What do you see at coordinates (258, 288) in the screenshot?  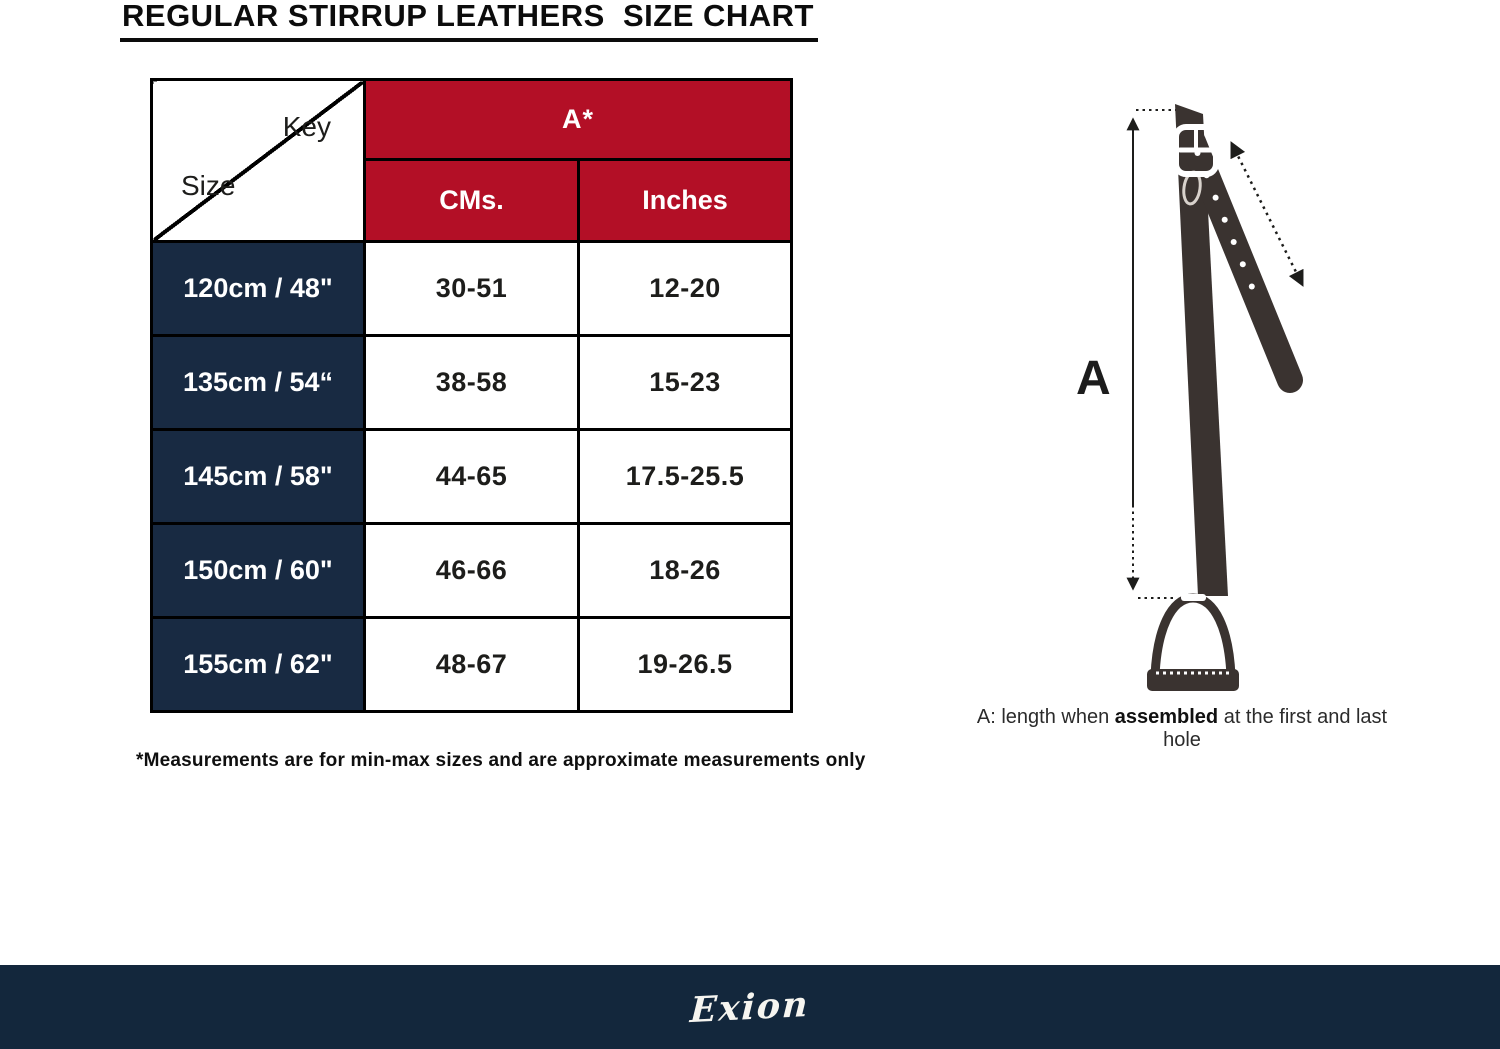 I see `size-cell: 120cm / 48"` at bounding box center [258, 288].